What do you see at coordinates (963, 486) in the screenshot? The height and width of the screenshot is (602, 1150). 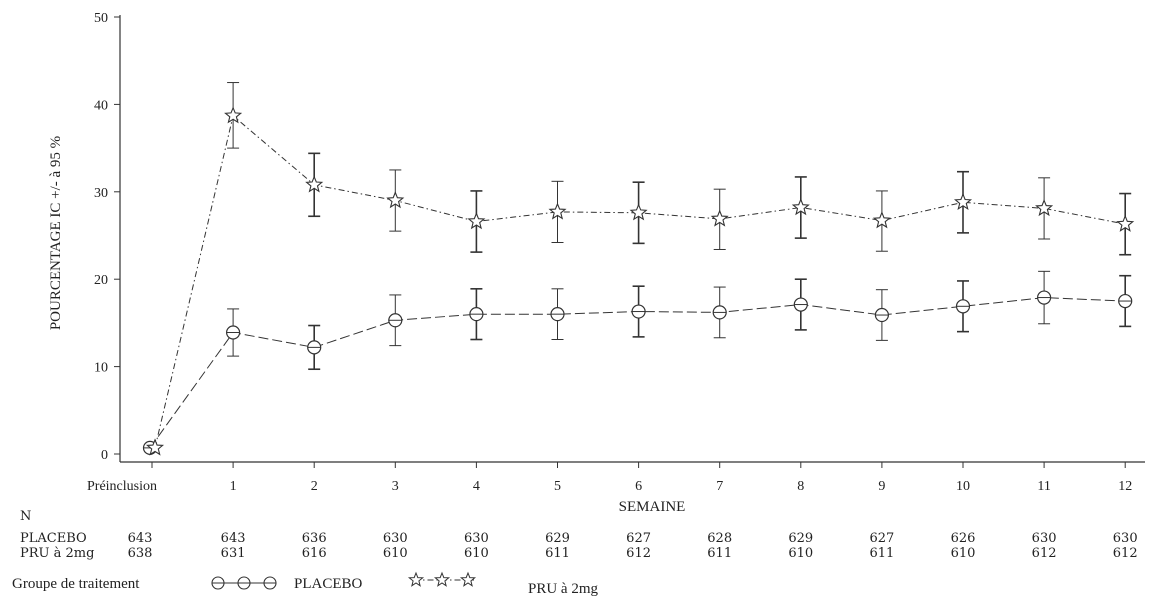 I see `x-tick-label: 10` at bounding box center [963, 486].